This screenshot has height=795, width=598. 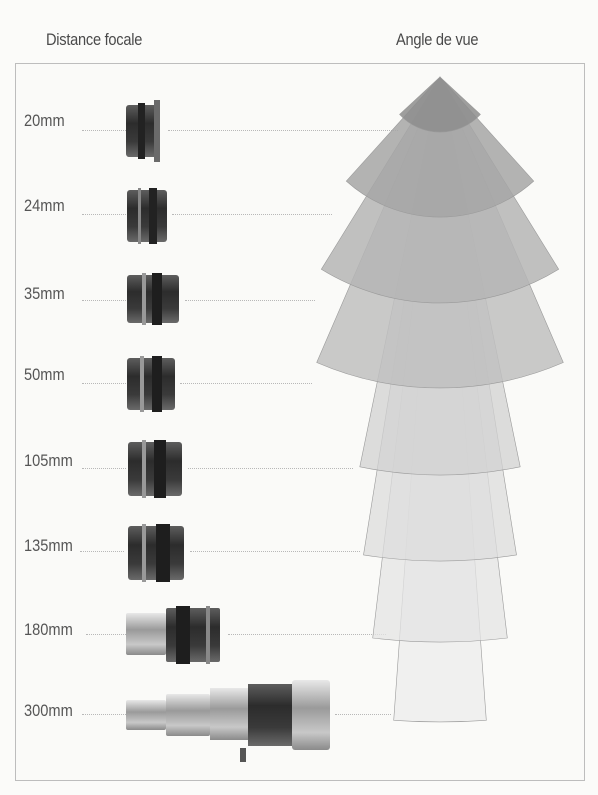 I want to click on lens-label: 300mm, so click(x=48, y=710).